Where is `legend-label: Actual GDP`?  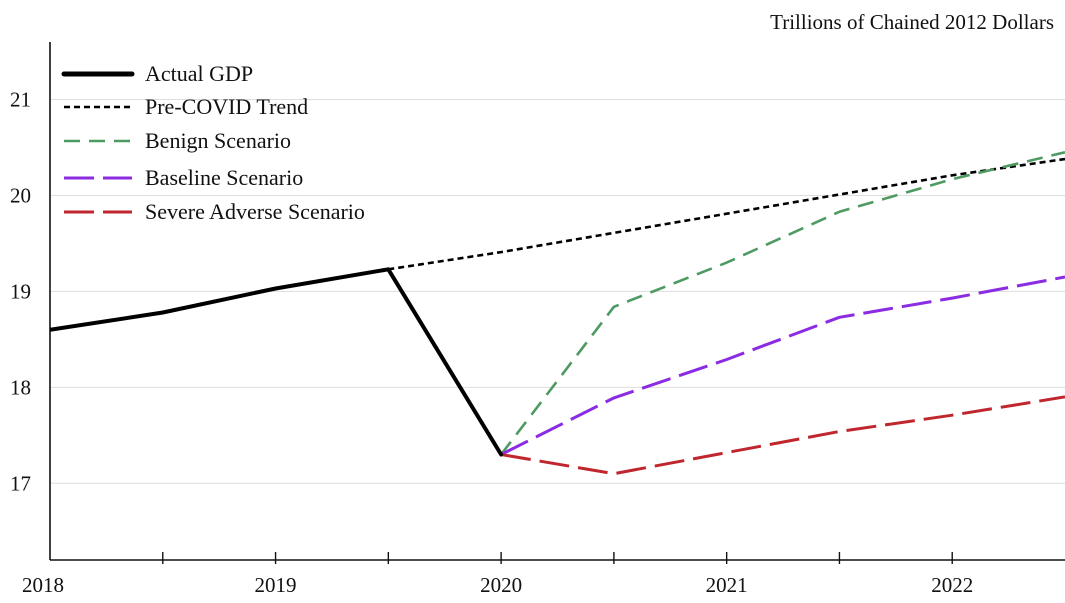 legend-label: Actual GDP is located at coordinates (199, 73).